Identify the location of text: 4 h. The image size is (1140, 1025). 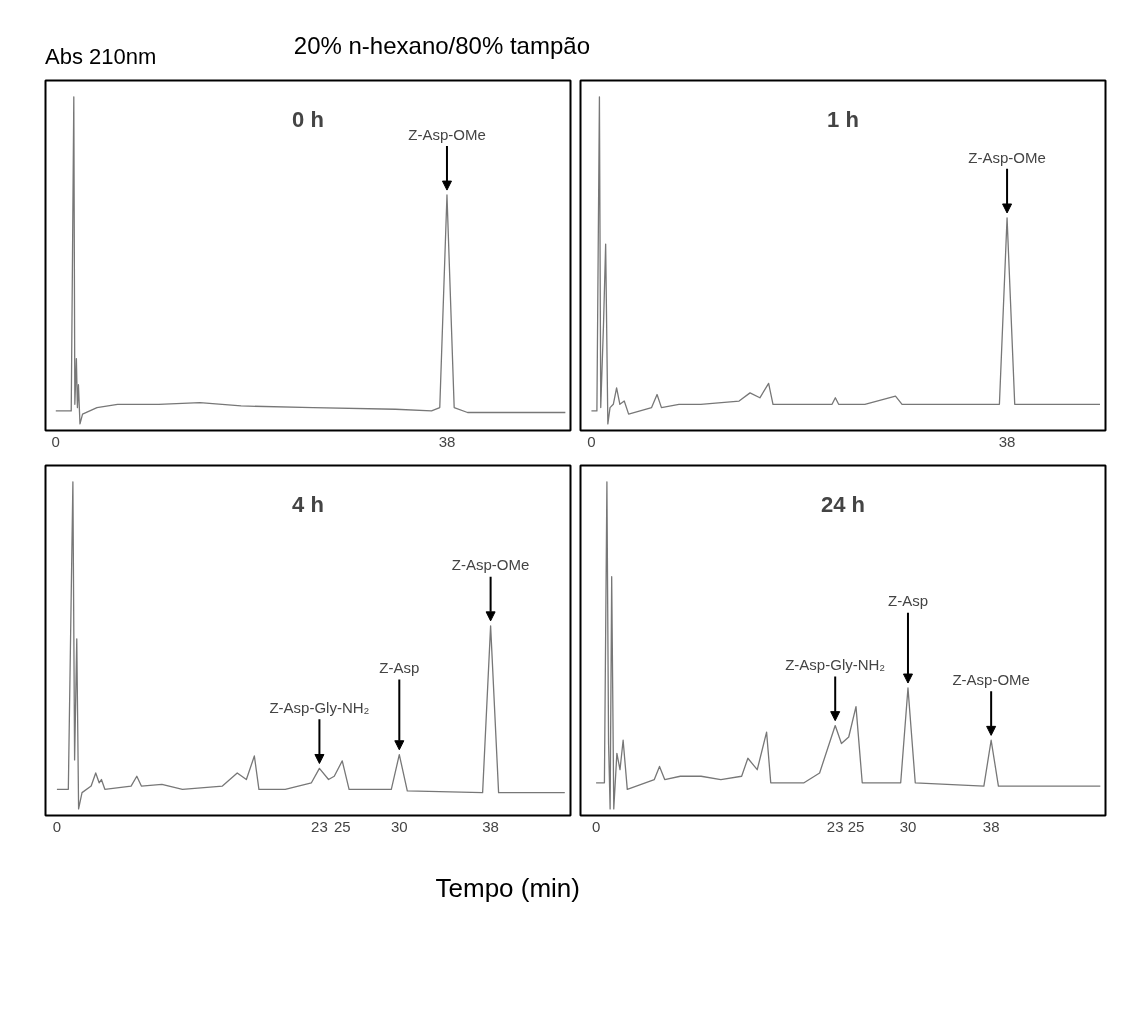
(308, 504).